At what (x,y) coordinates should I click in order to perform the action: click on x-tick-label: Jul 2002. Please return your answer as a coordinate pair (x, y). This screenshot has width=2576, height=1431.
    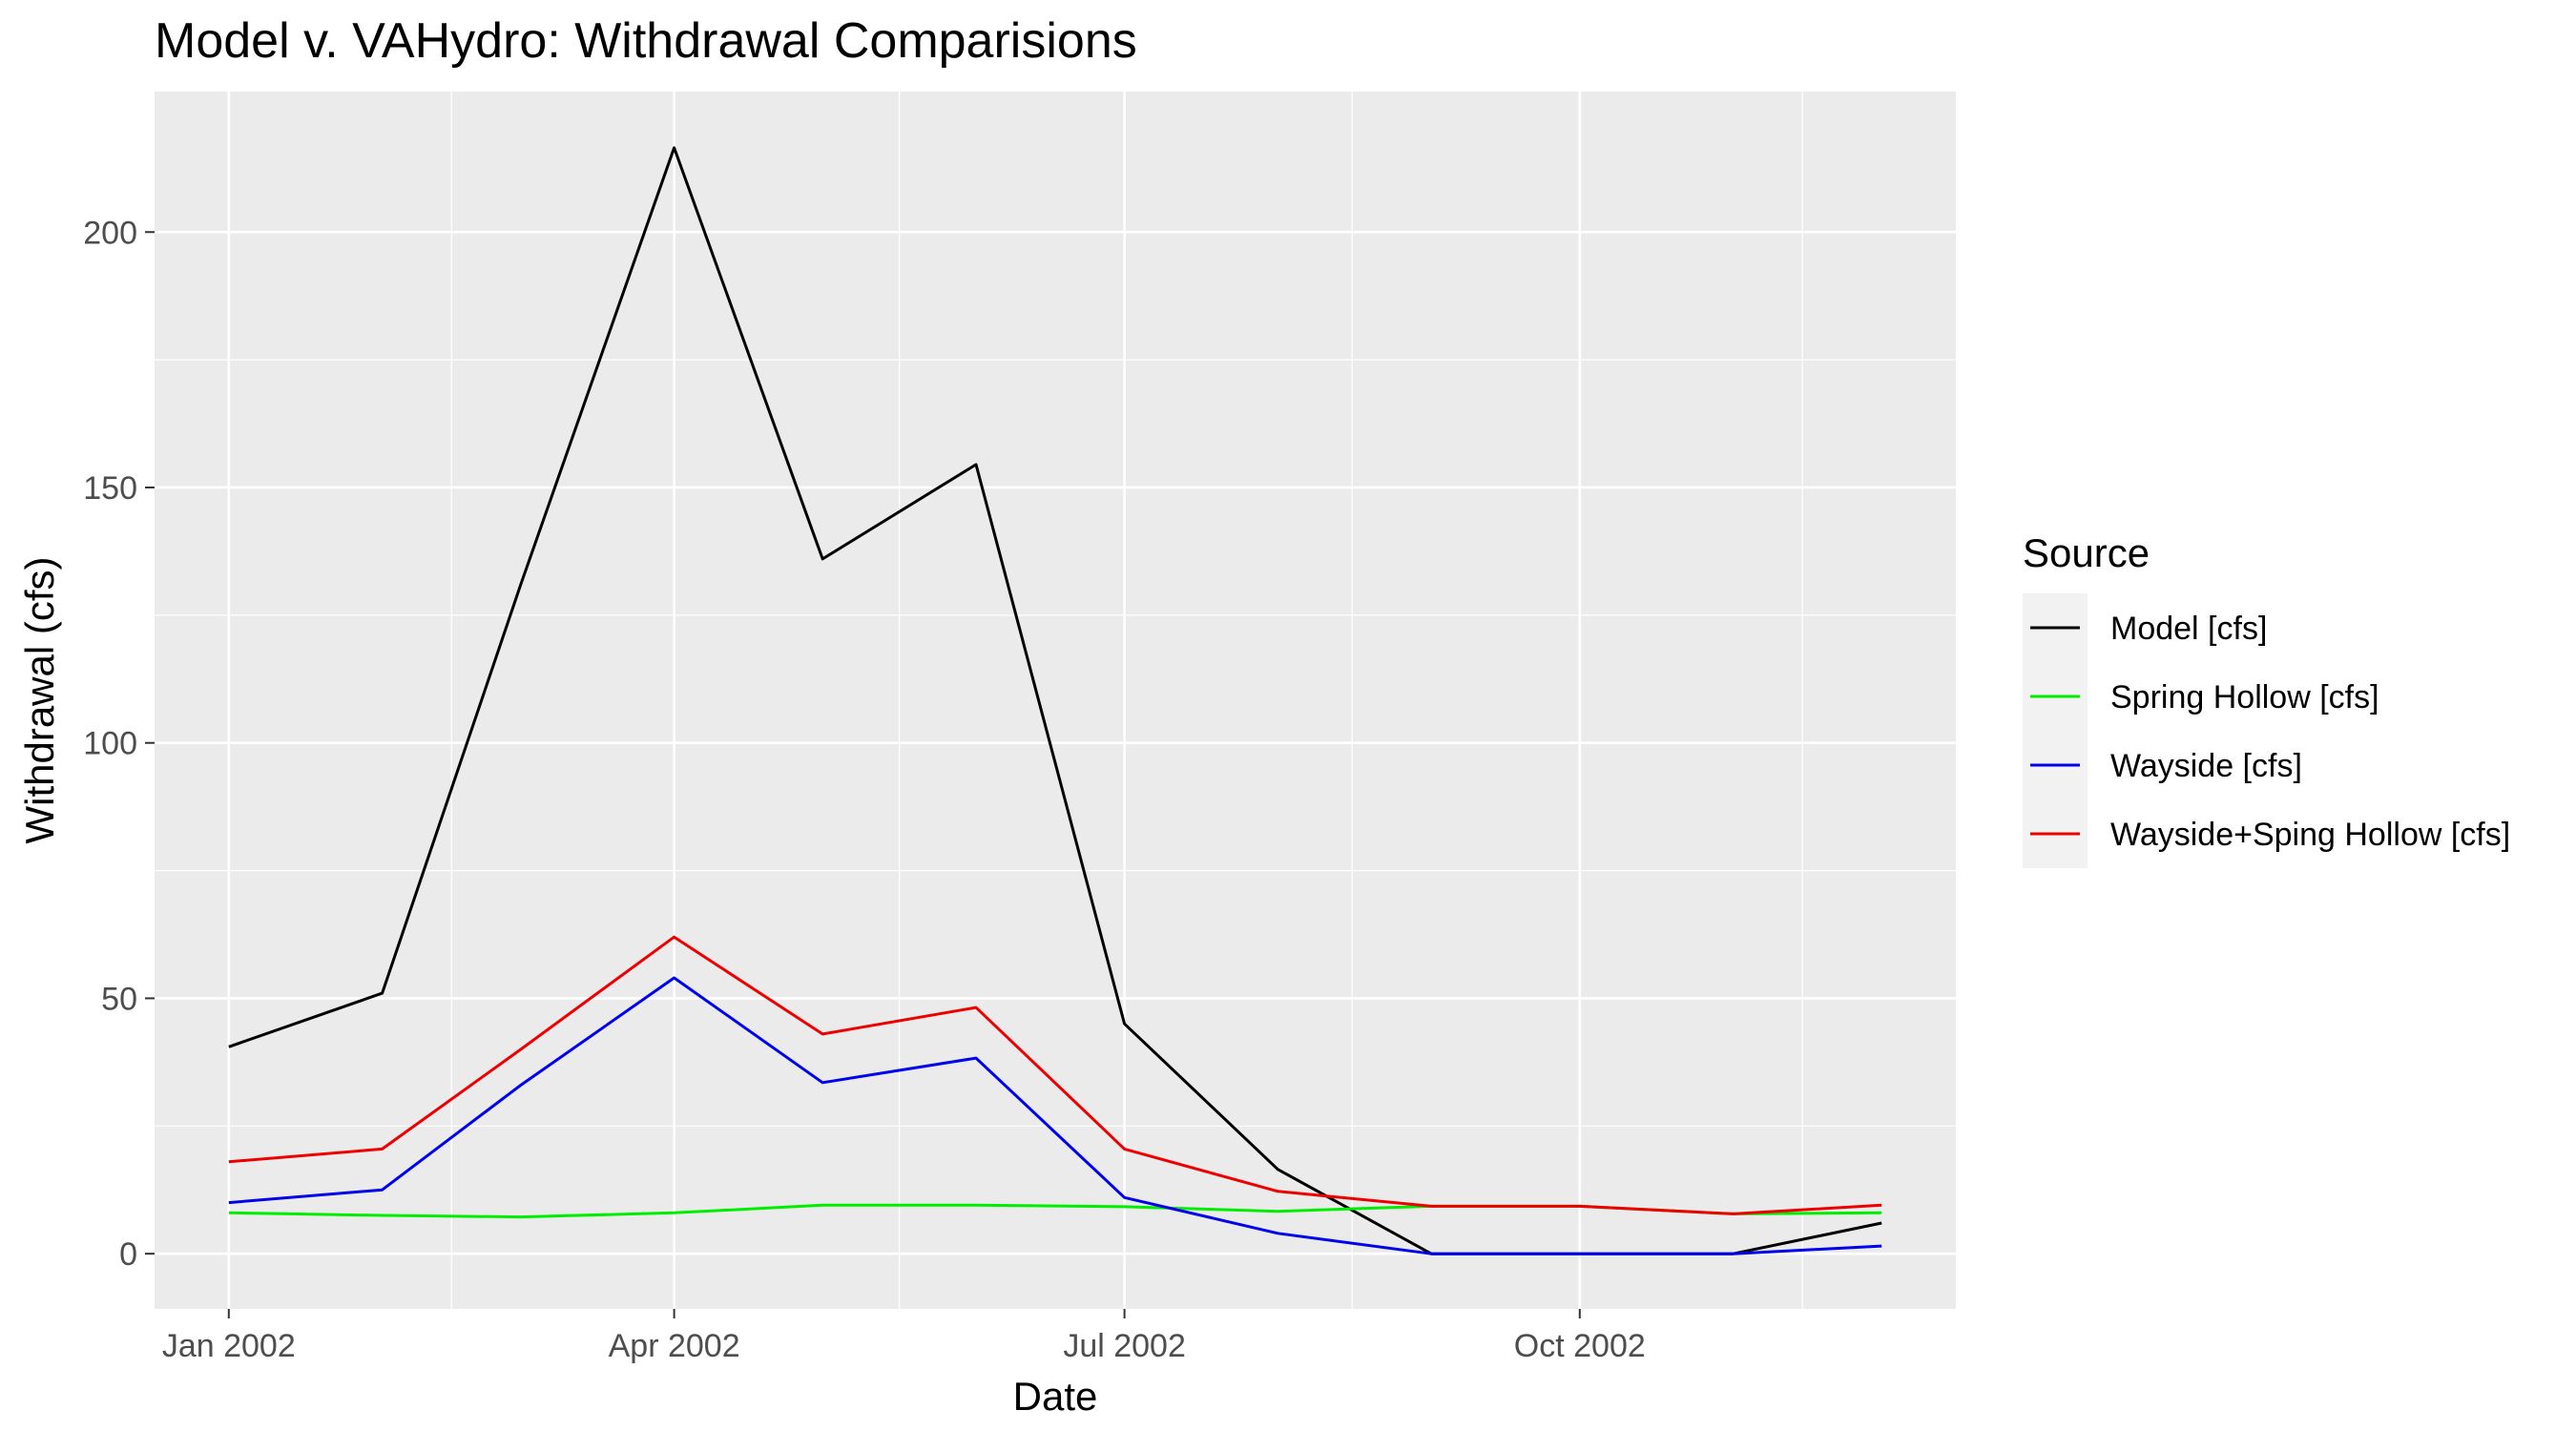
    Looking at the image, I should click on (1124, 1346).